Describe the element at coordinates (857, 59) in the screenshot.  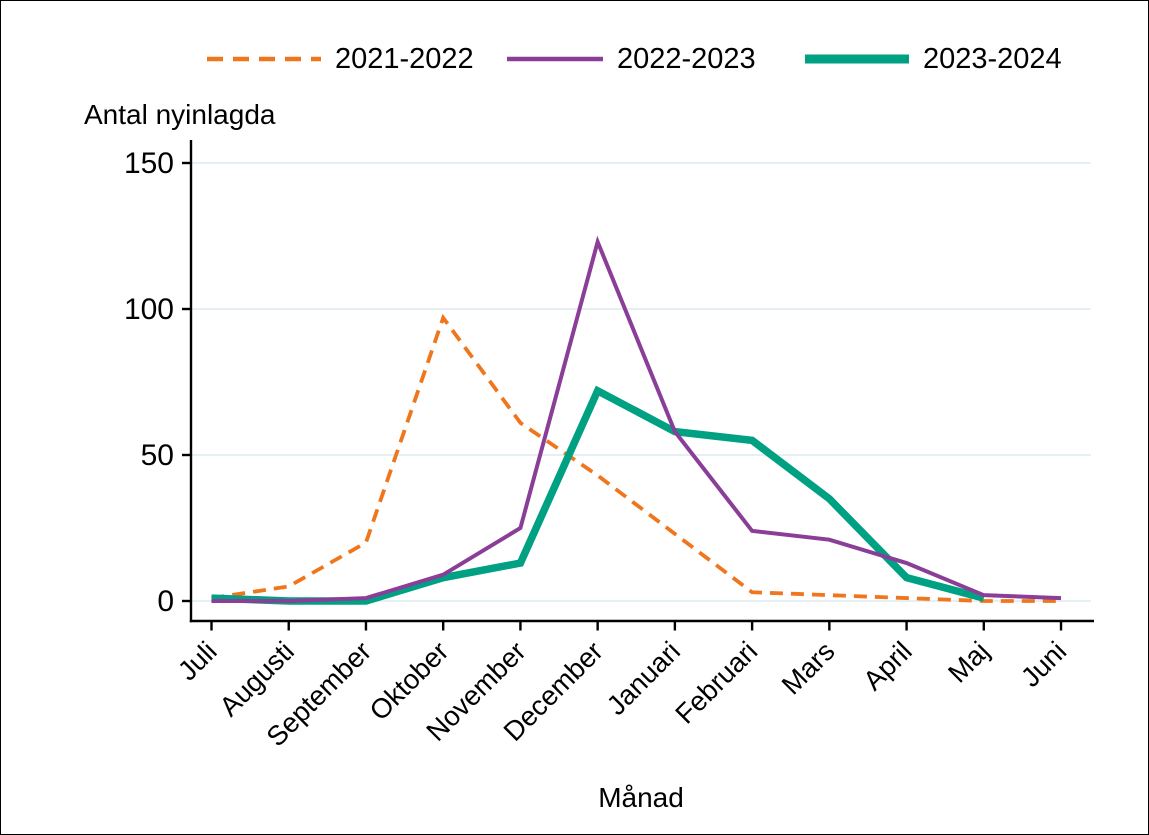
I see `legend-swatch-thick-line` at that location.